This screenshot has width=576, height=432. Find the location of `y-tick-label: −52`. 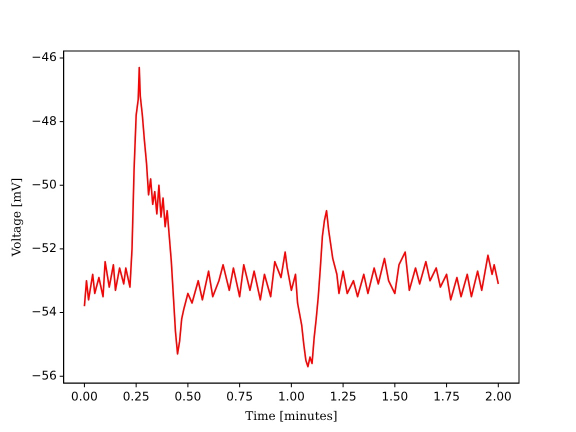

y-tick-label: −52 is located at coordinates (44, 248).